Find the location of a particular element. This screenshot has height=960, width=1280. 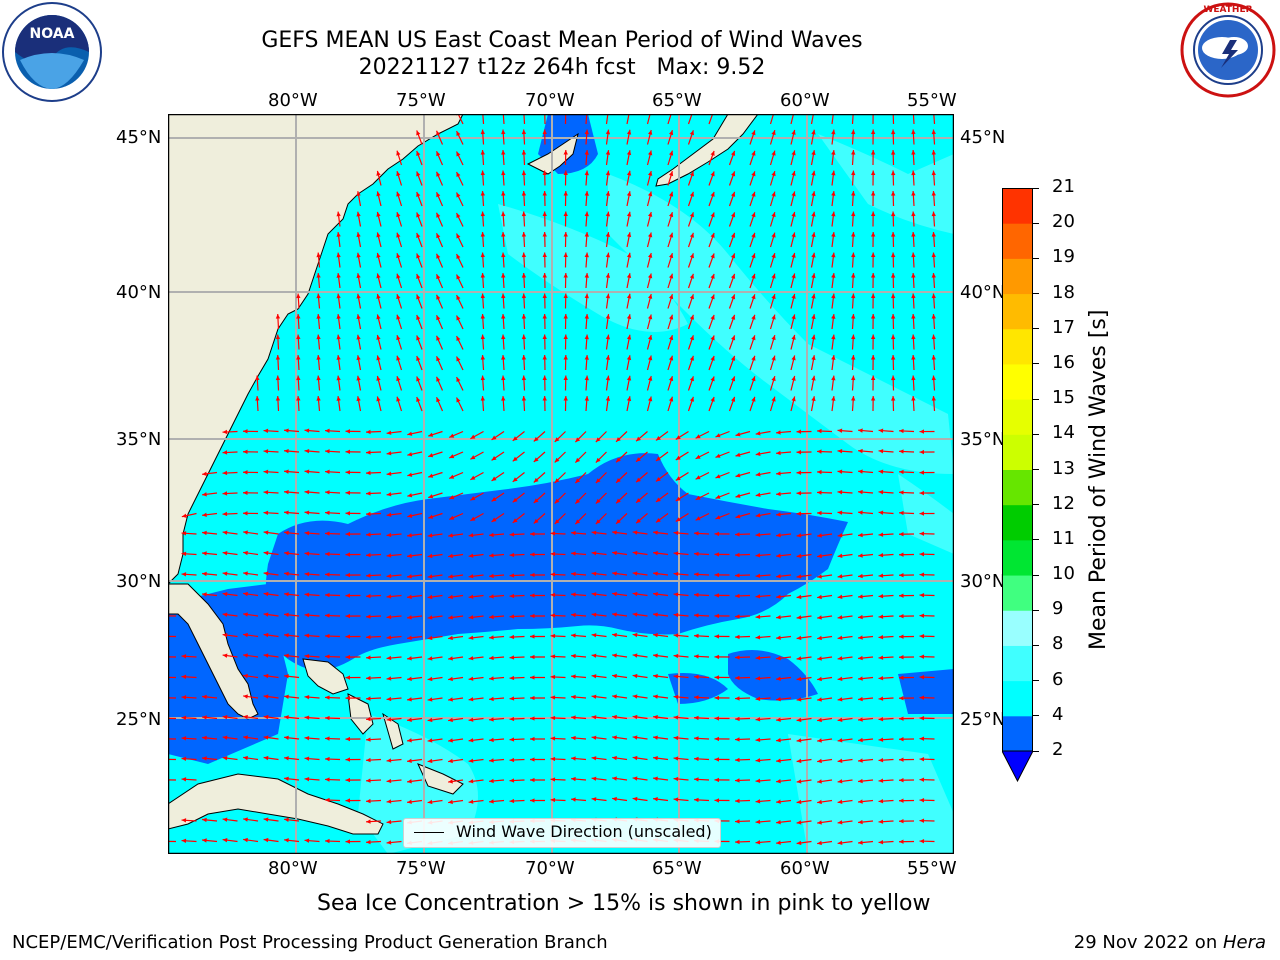

lon-tick-bottom-70w: 70°W is located at coordinates (550, 868).